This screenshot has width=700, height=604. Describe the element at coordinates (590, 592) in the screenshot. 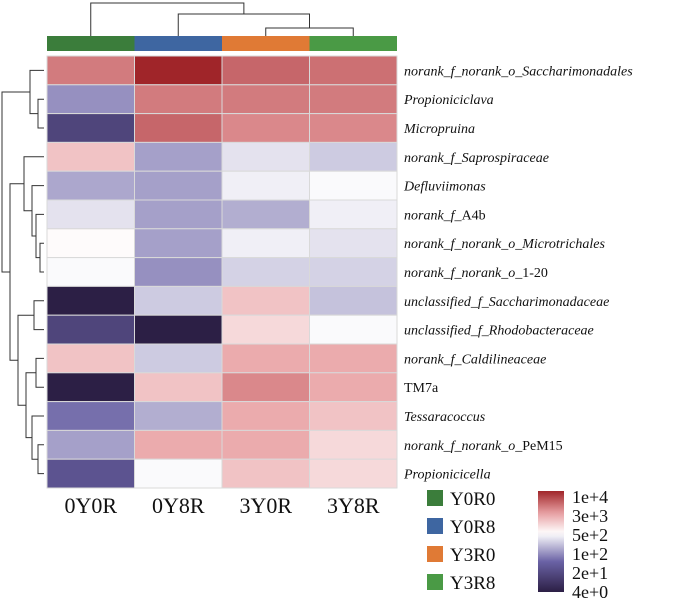

I see `color-scale-tick-label: 4e+0` at that location.